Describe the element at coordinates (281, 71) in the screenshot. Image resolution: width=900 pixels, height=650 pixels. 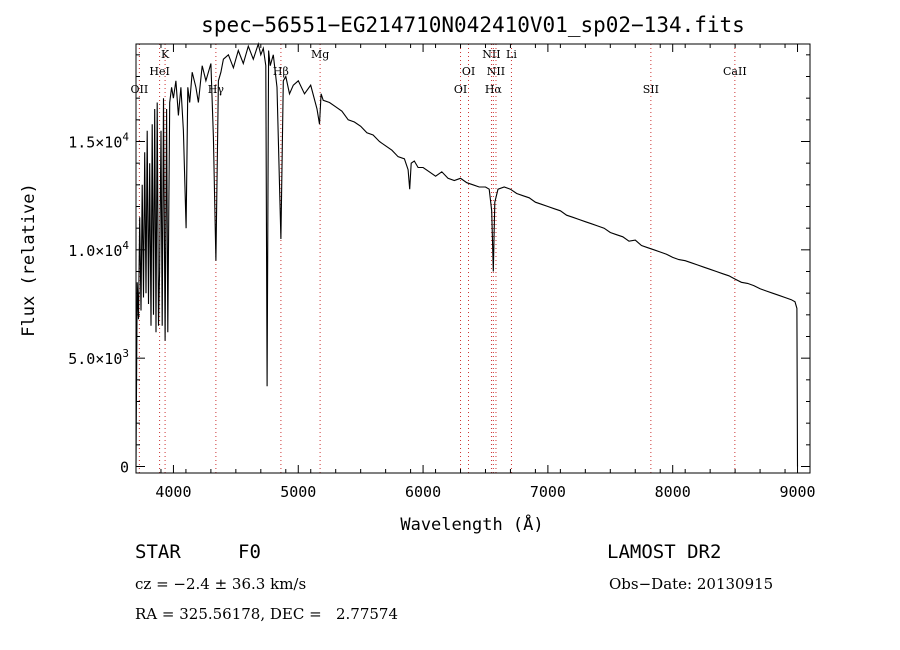
I see `line-label: Hβ` at that location.